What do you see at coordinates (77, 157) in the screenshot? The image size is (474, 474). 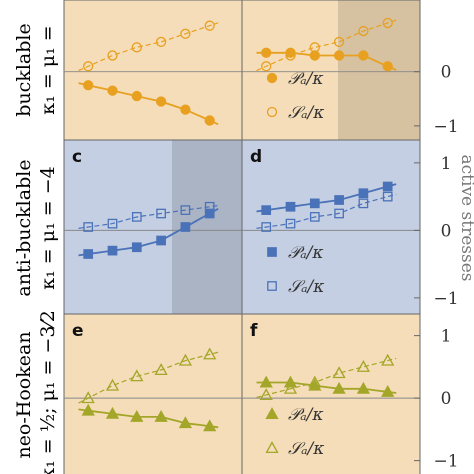 I see `panel-letter-c: c` at bounding box center [77, 157].